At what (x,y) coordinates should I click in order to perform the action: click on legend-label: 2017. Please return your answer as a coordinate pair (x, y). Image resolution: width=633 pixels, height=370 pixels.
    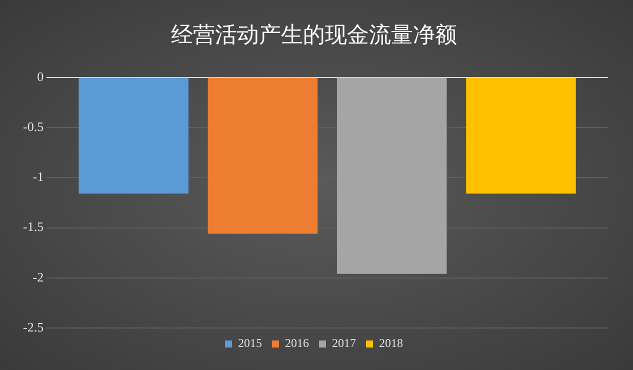
    Looking at the image, I should click on (344, 343).